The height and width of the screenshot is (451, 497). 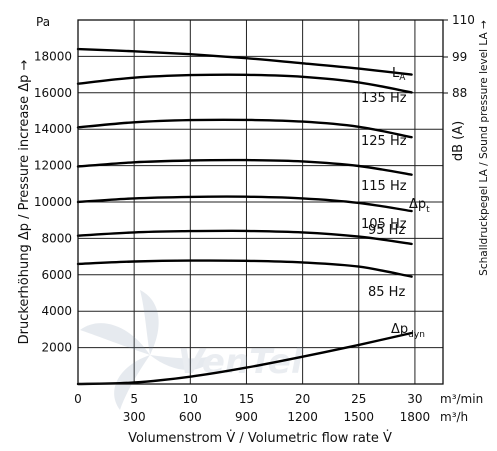 What do you see at coordinates (302, 417) in the screenshot?
I see `x2-tick-1200: 1200` at bounding box center [302, 417].